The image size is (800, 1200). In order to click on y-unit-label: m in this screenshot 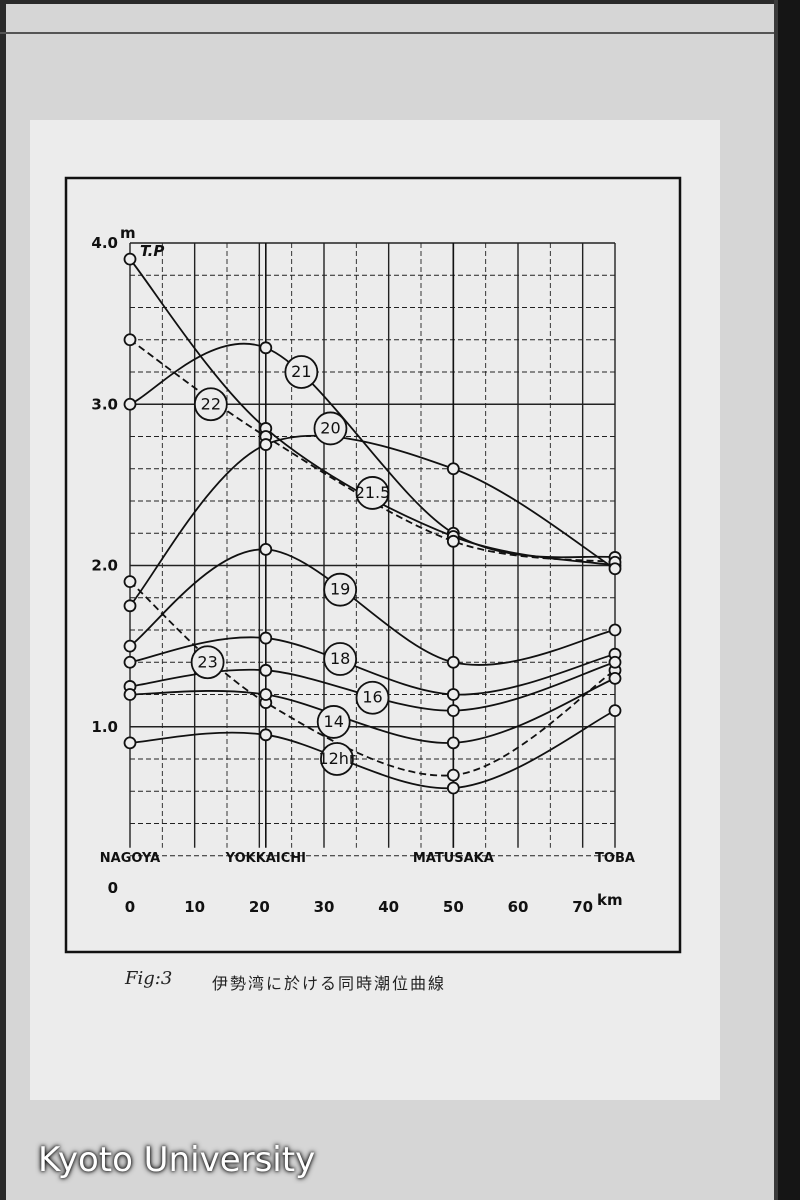, I will do `click(128, 233)`.